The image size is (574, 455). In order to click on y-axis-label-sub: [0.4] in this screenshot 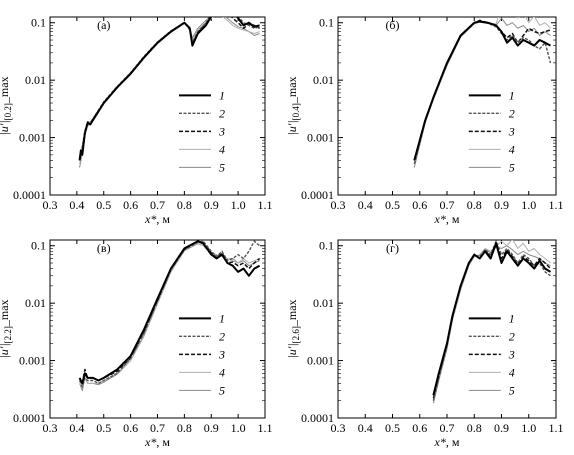, I will do `click(296, 111)`.